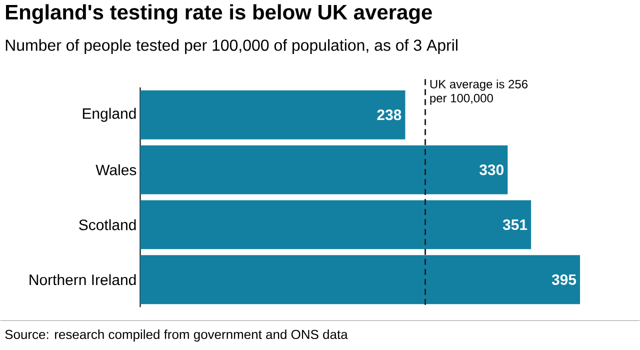 The image size is (640, 350). What do you see at coordinates (479, 92) in the screenshot?
I see `ref-line-label: UK average is 256 per 100,000` at bounding box center [479, 92].